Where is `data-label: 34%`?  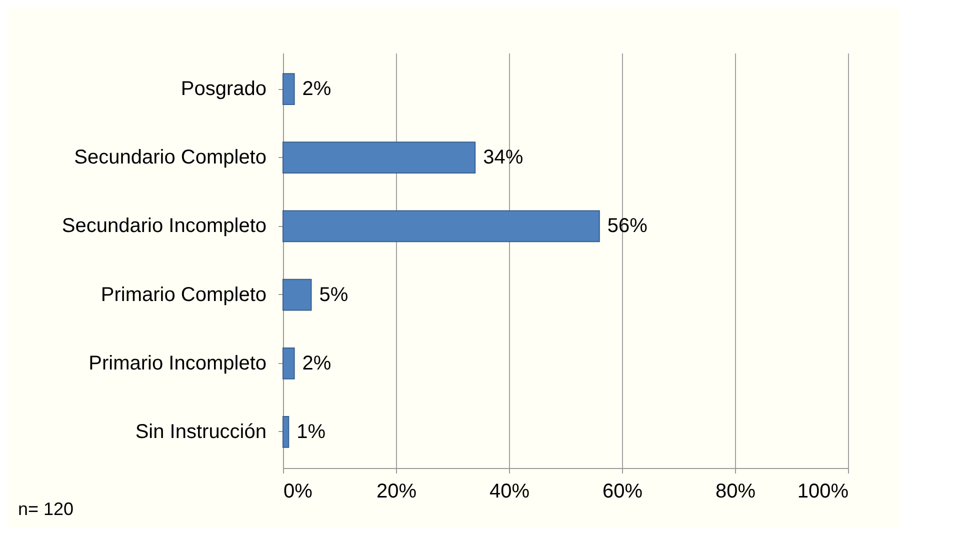
data-label: 34% is located at coordinates (503, 157).